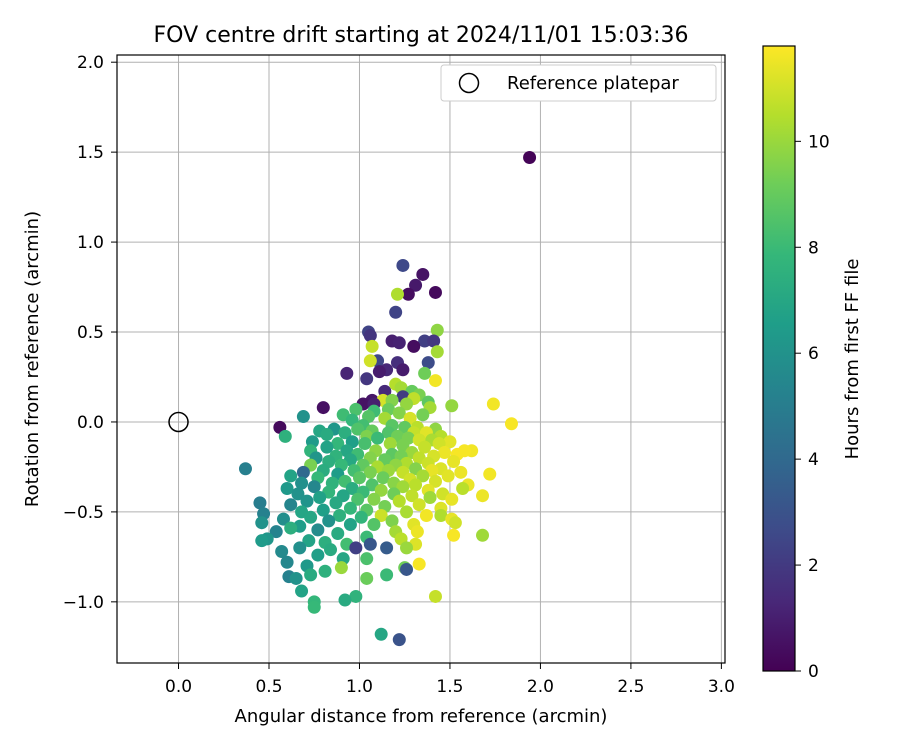  Describe the element at coordinates (813, 460) in the screenshot. I see `colorbar-tick-label: 4` at that location.